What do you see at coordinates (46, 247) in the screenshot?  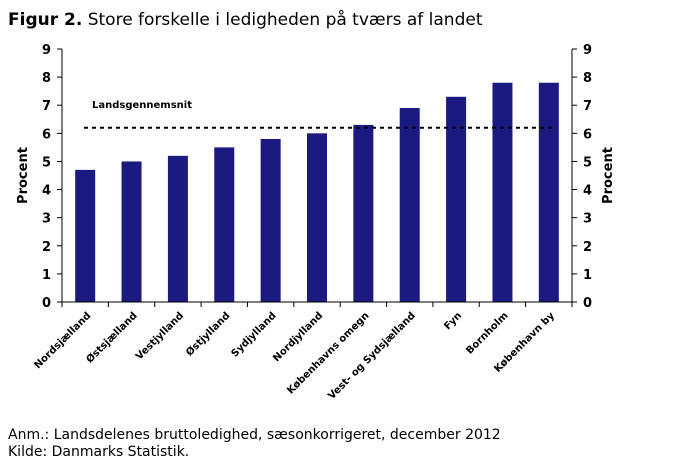 I see `y-tick-label-left: 2` at bounding box center [46, 247].